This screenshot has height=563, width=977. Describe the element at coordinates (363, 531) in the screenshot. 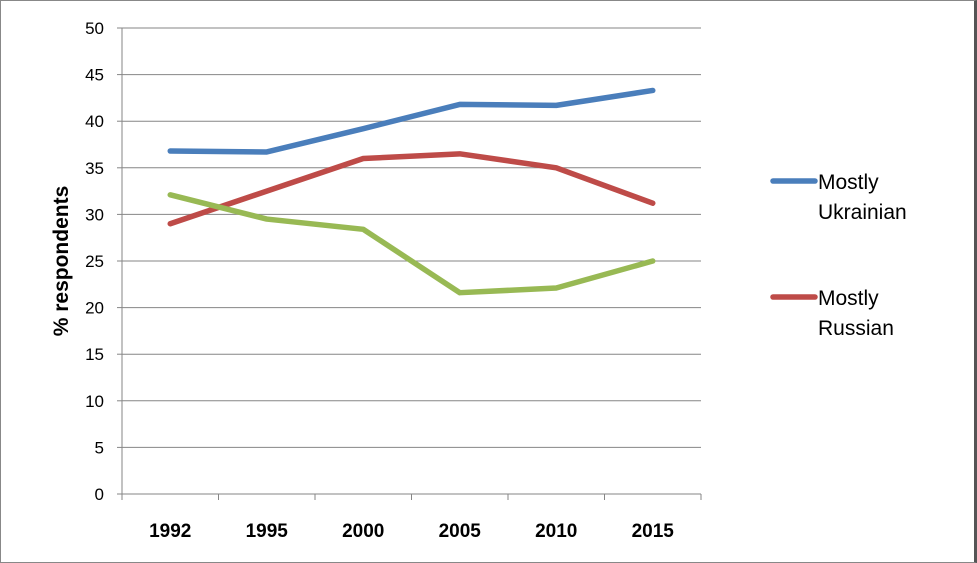

I see `x-tick-label: 2000` at that location.